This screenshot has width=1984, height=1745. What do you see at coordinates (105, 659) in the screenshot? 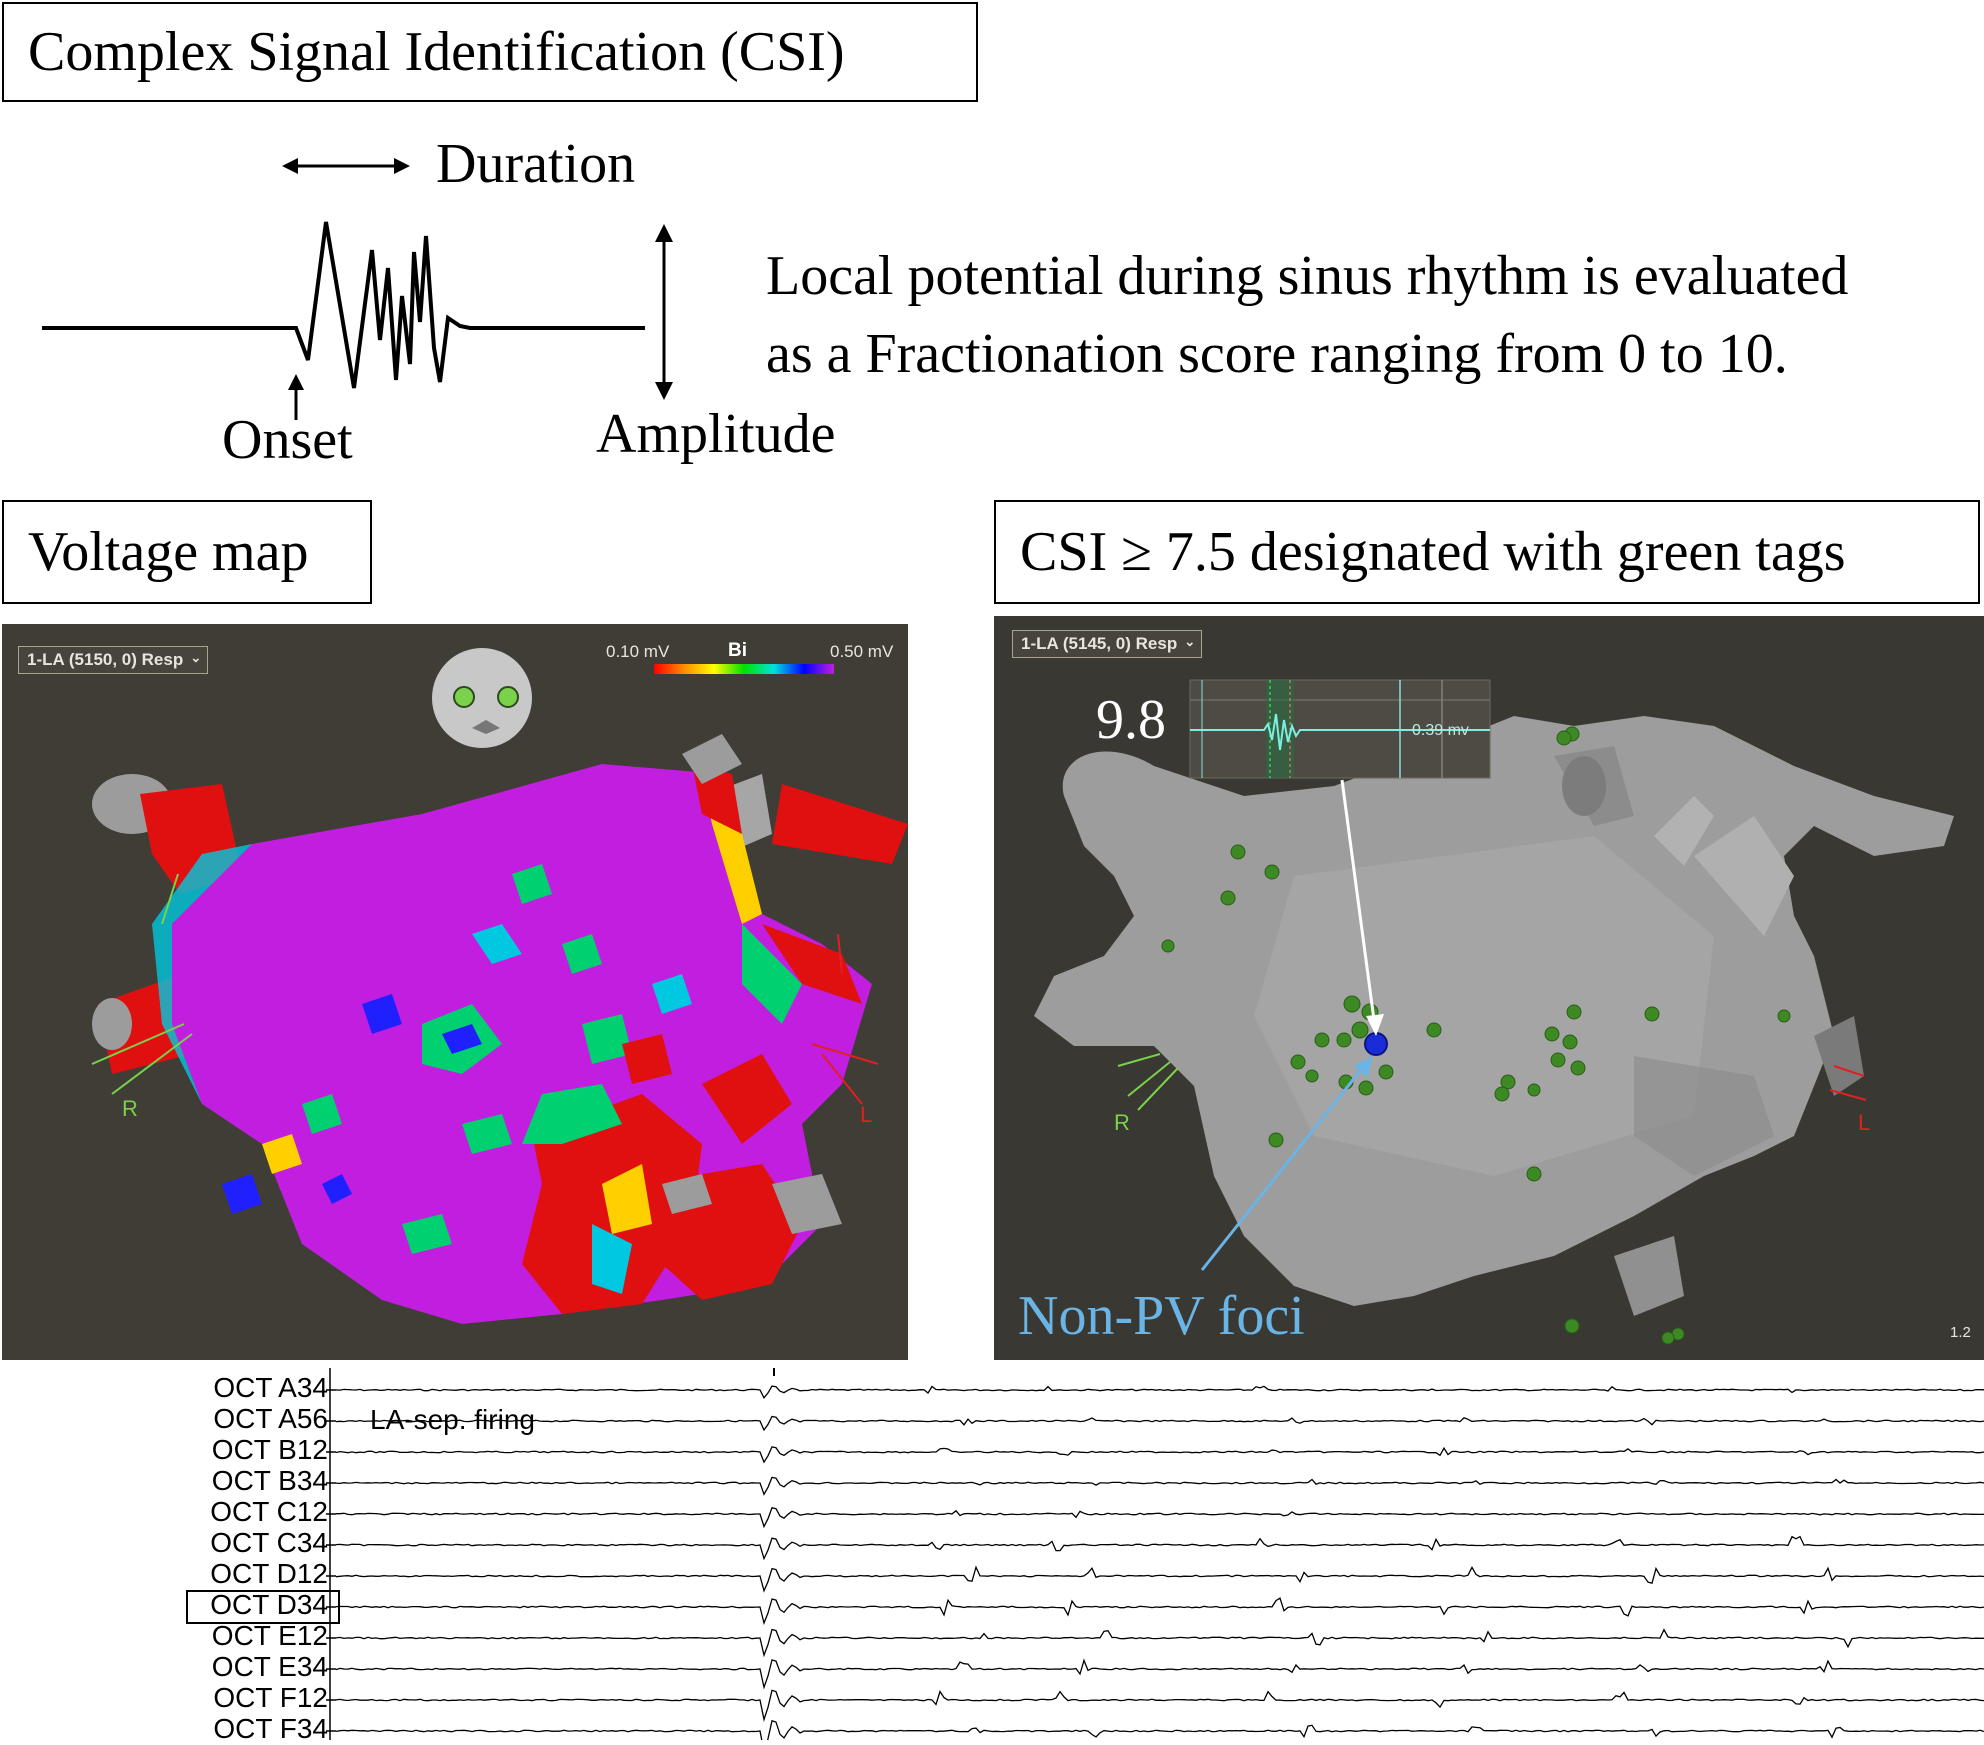
I see `voltage-map-dropdown-label: 1-LA (5150, 0) Resp` at bounding box center [105, 659].